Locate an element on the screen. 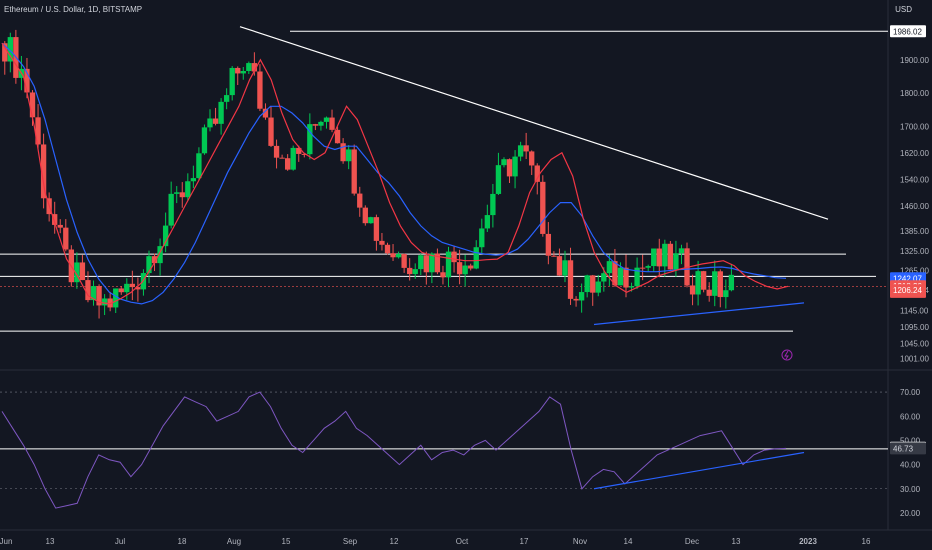  price-tick-label: 1325.00 is located at coordinates (914, 251).